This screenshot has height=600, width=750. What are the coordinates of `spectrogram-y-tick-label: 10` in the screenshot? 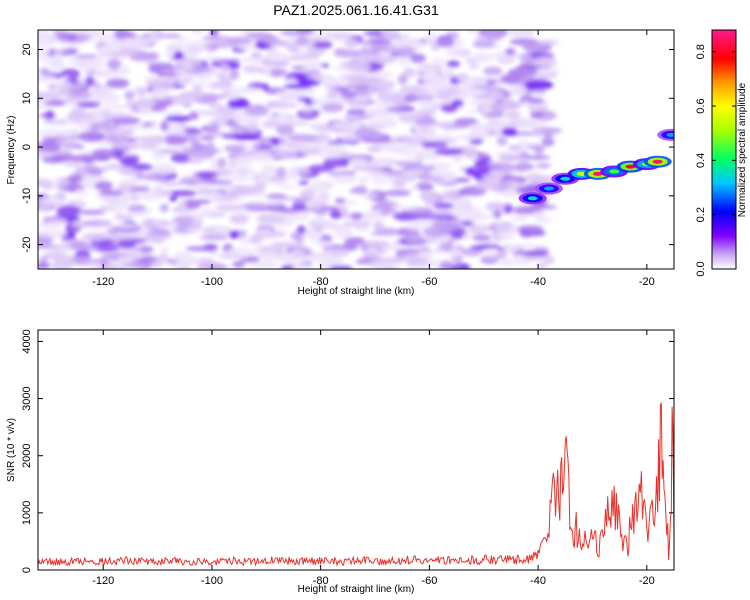 It's located at (27, 98).